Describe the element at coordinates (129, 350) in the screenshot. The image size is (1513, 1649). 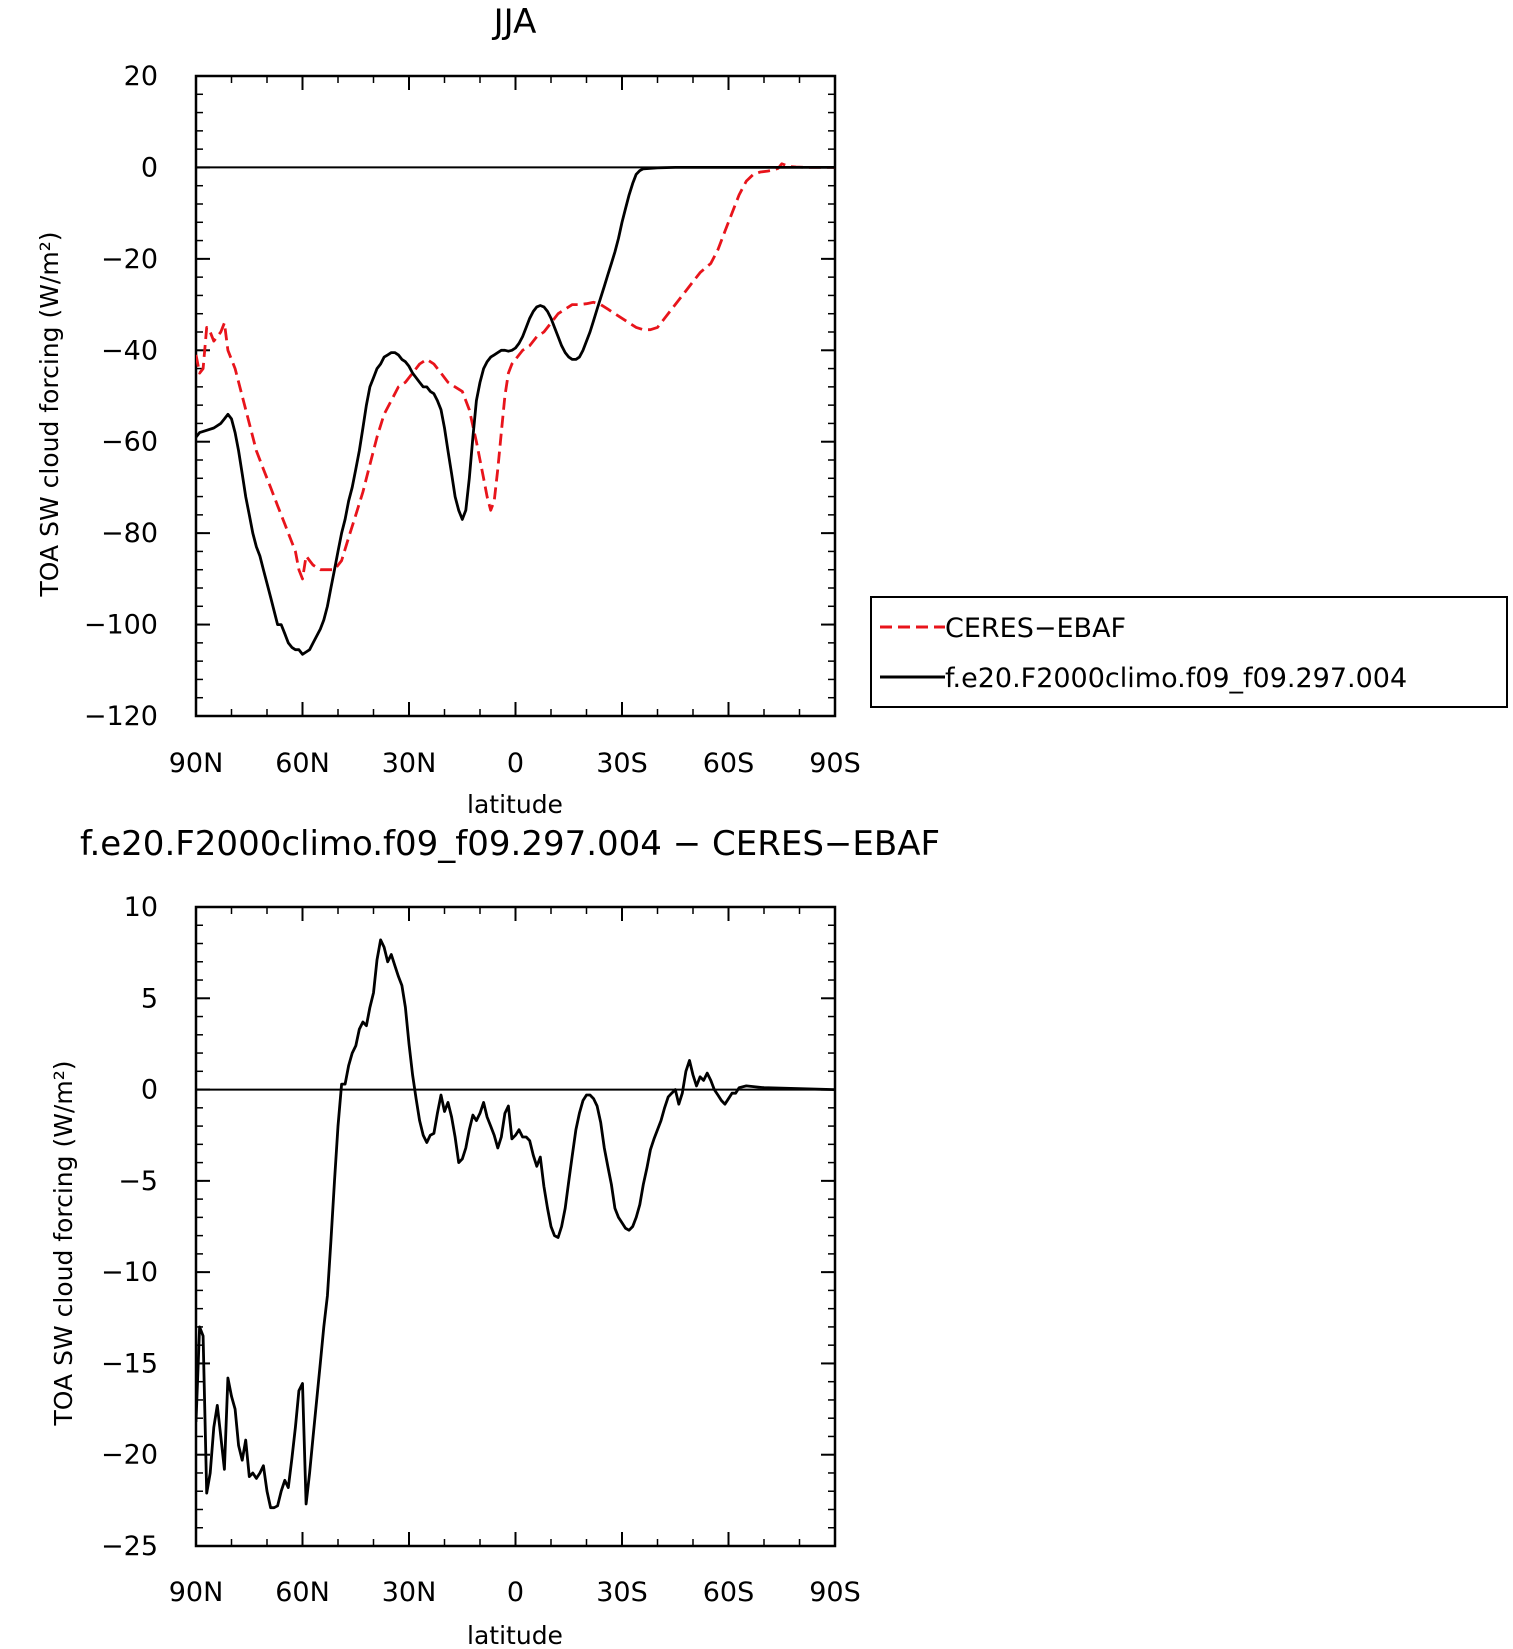
I see `y-tick-label: −40` at that location.